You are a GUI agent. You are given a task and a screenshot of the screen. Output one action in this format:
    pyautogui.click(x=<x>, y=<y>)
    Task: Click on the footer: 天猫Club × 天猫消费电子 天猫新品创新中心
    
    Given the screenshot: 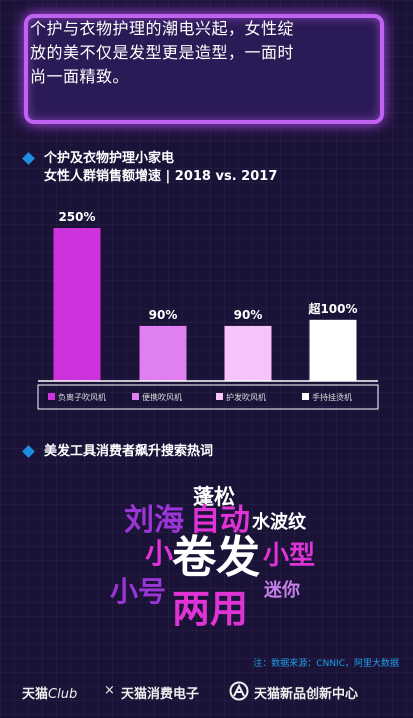 What is the action you would take?
    pyautogui.click(x=206, y=699)
    